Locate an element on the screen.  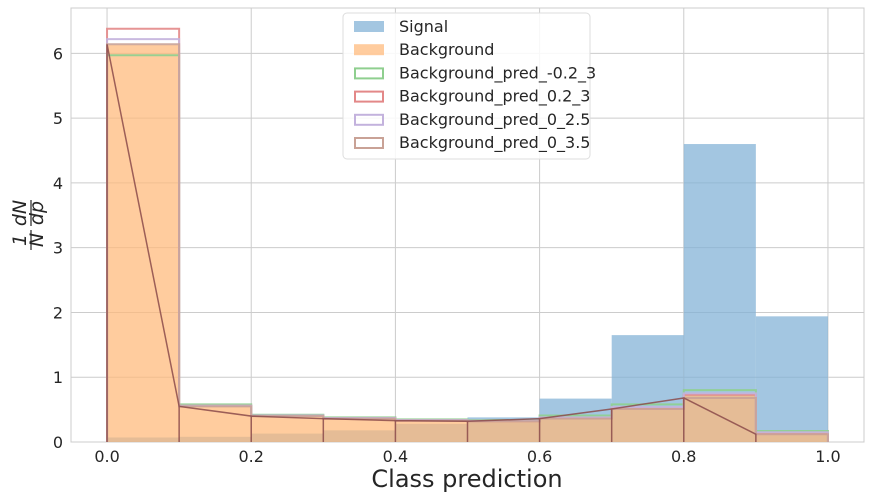
y-tick-labels: 0 1 2 3 4 5 6 is located at coordinates (58, 248).